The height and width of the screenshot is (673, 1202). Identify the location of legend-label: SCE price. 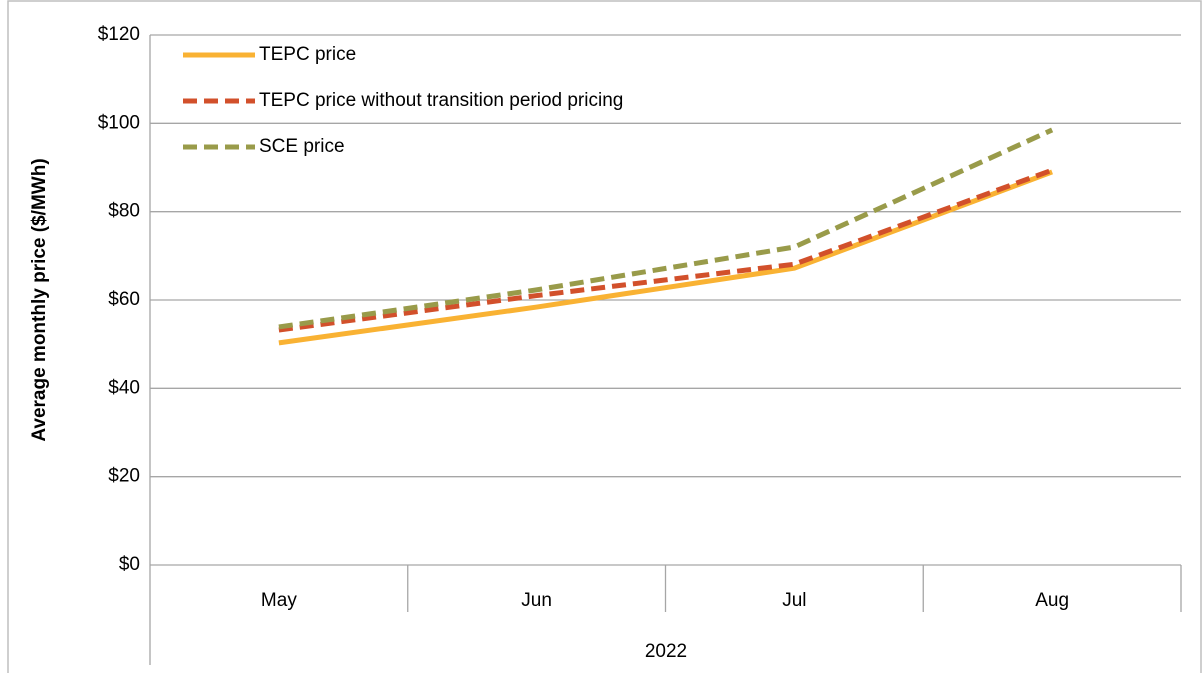
(302, 146).